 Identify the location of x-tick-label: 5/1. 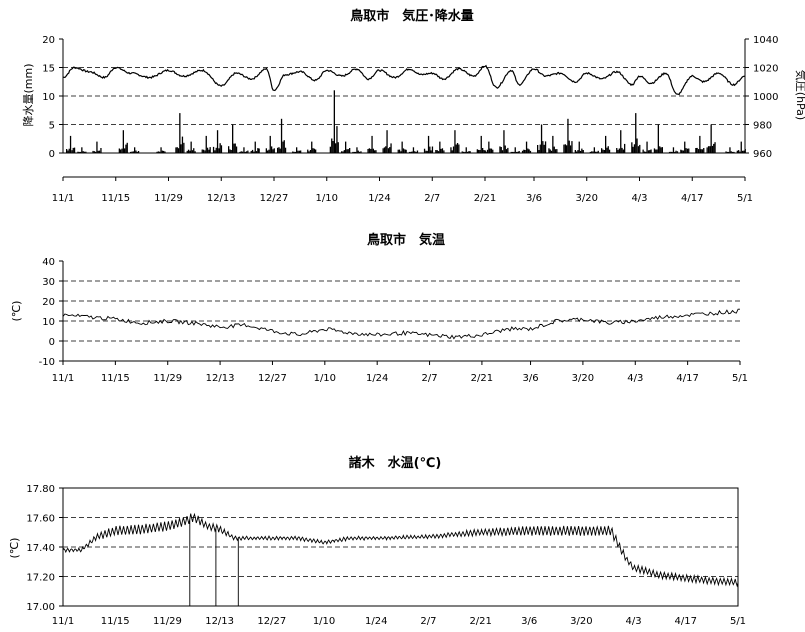
(740, 378).